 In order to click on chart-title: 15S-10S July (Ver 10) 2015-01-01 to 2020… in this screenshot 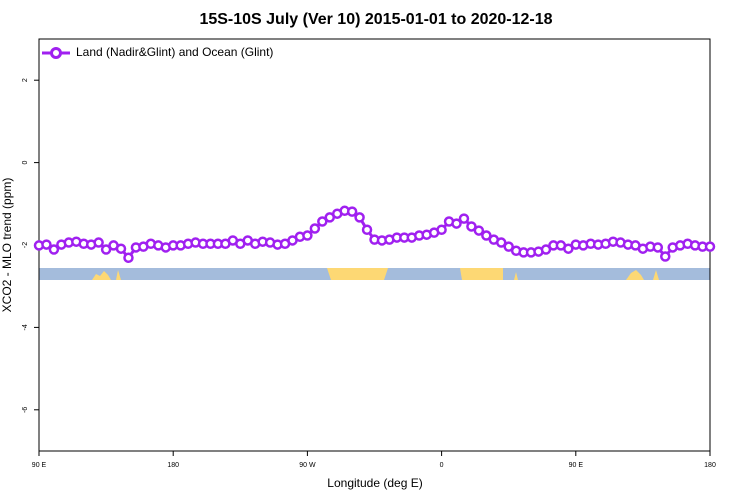, I will do `click(375, 19)`.